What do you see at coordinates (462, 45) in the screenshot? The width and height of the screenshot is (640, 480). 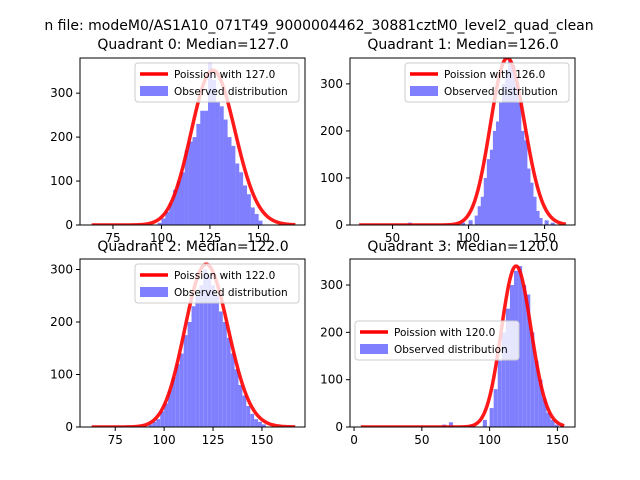 I see `quadrant-1-title: Quadrant 1: Median=126.0` at bounding box center [462, 45].